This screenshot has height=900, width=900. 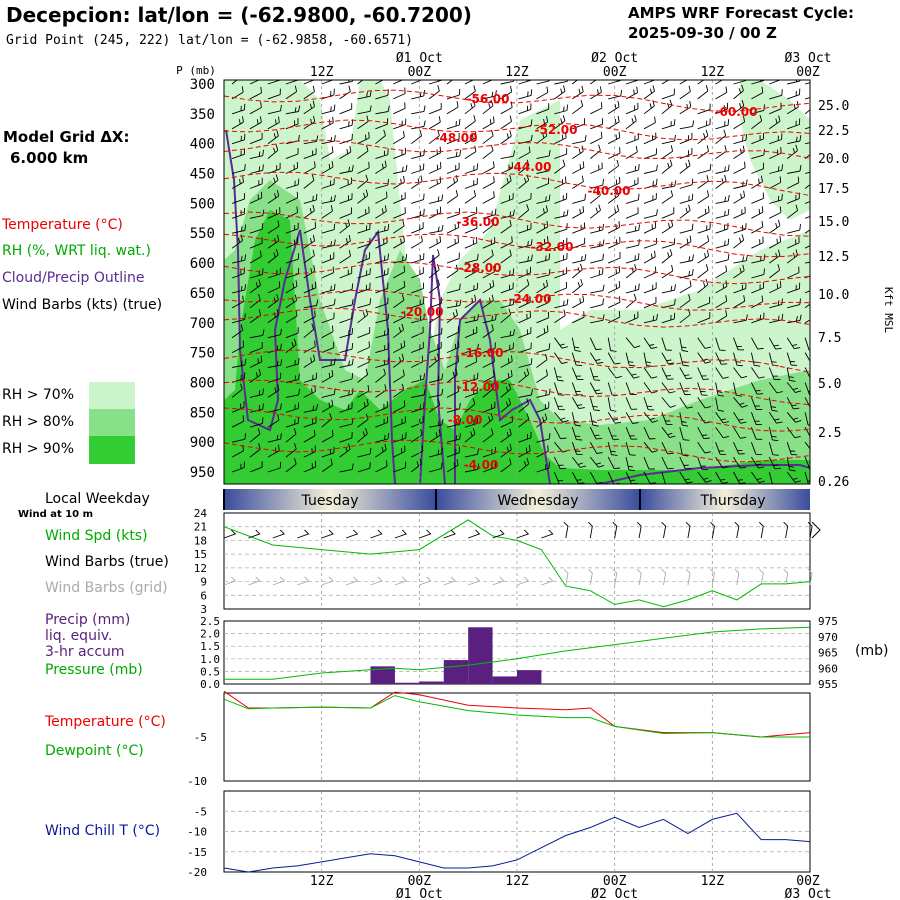 I want to click on precip-bar, so click(x=480, y=655).